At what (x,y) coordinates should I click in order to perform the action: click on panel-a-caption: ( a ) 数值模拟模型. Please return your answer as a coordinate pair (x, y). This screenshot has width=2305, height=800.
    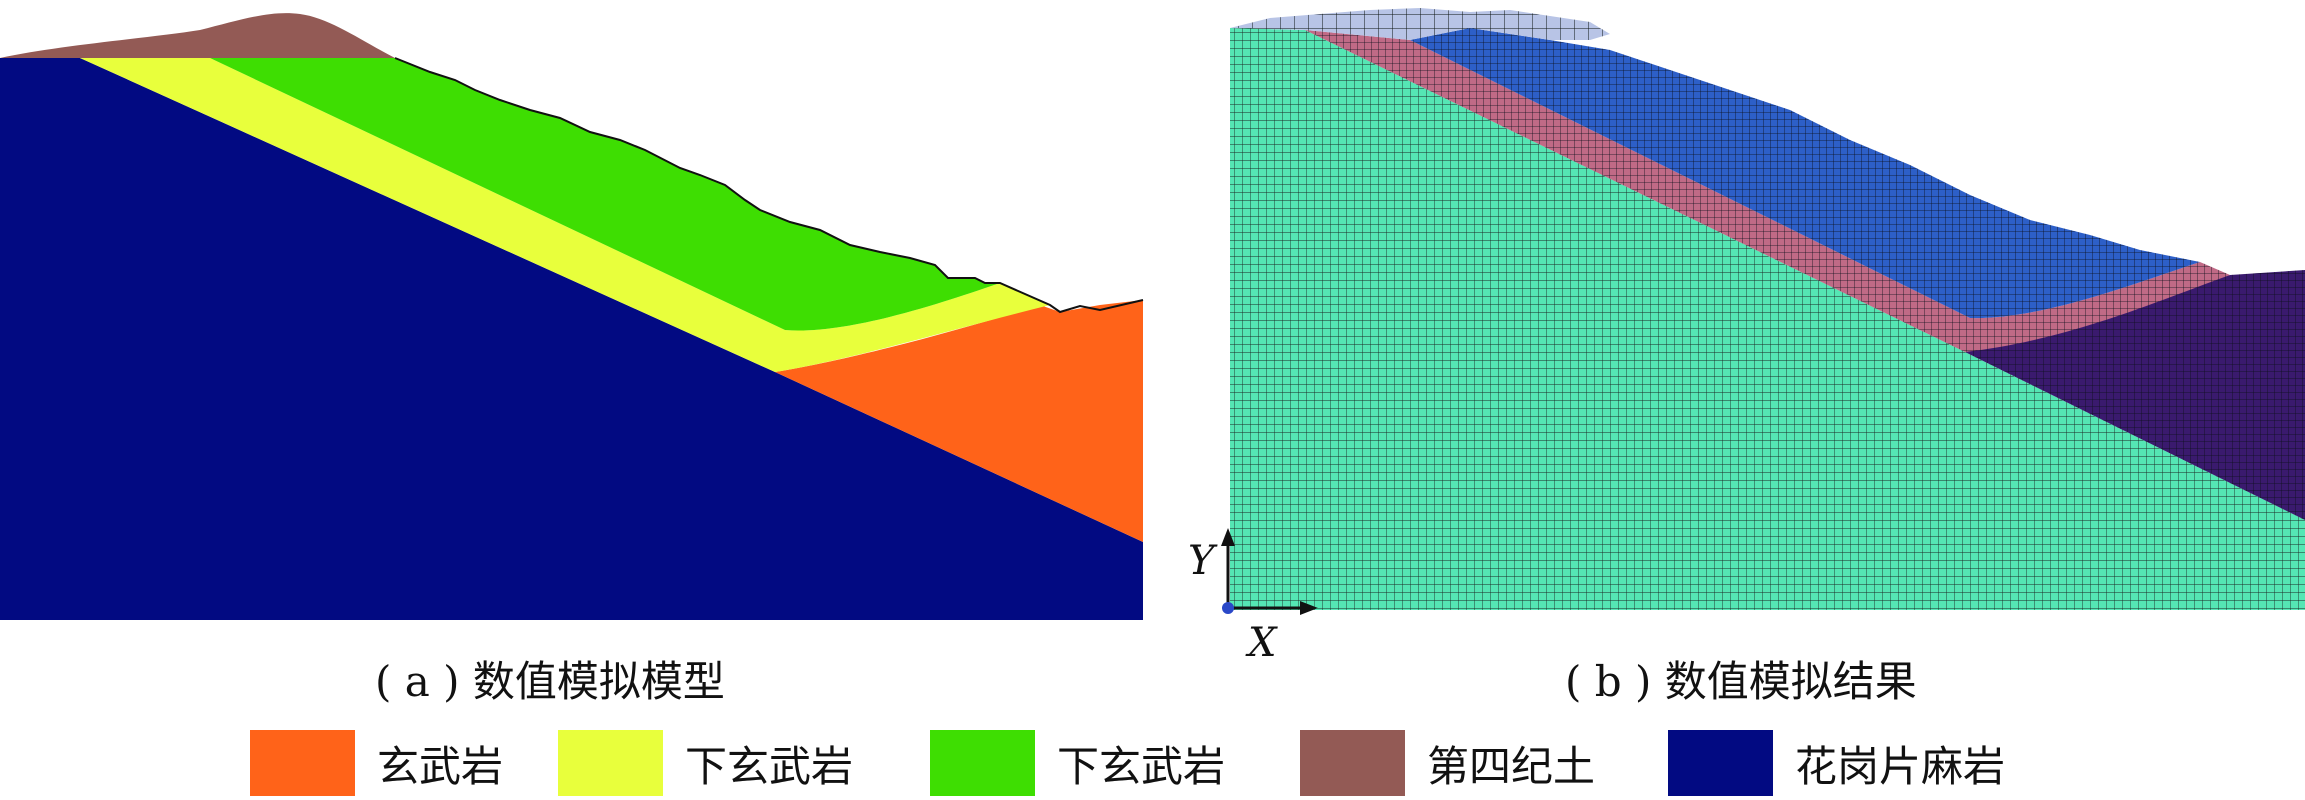
    Looking at the image, I should click on (550, 681).